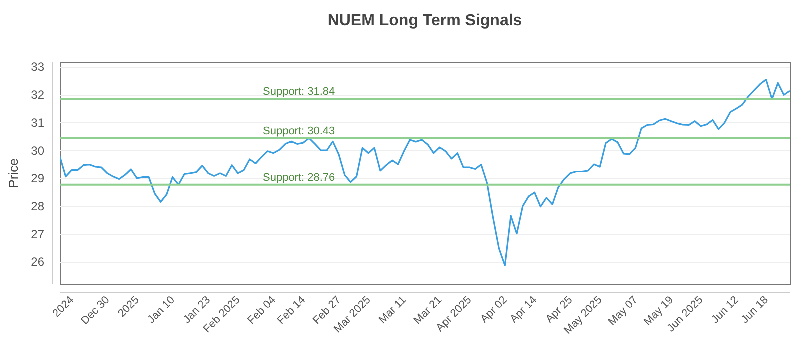  Describe the element at coordinates (14, 173) in the screenshot. I see `y-axis-title: Price` at that location.